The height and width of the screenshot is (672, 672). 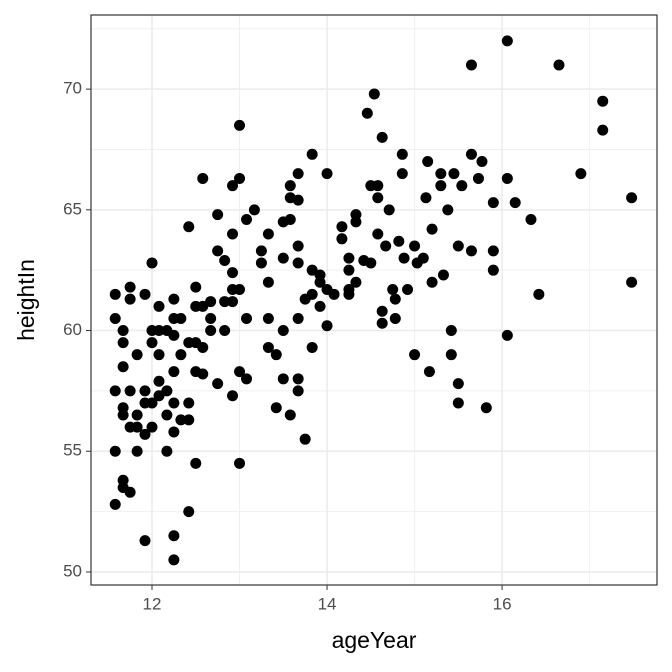 What do you see at coordinates (72, 88) in the screenshot?
I see `y-tick-label: 70` at bounding box center [72, 88].